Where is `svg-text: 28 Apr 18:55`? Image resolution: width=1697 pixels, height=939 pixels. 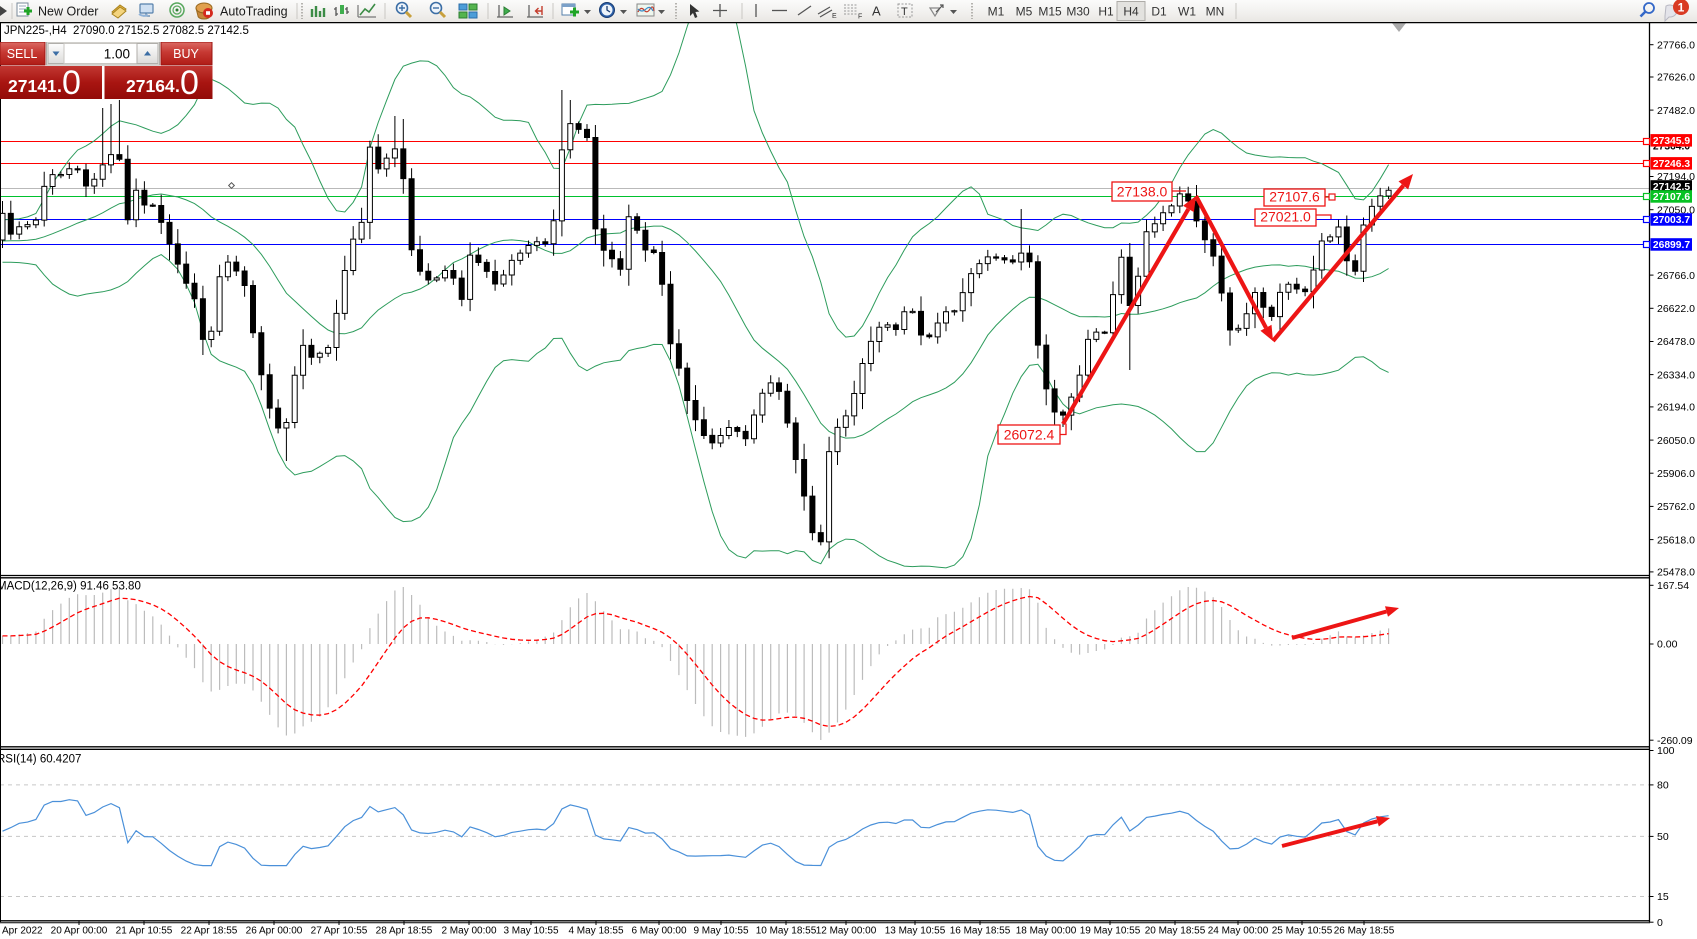 svg-text: 28 Apr 18:55 is located at coordinates (404, 931).